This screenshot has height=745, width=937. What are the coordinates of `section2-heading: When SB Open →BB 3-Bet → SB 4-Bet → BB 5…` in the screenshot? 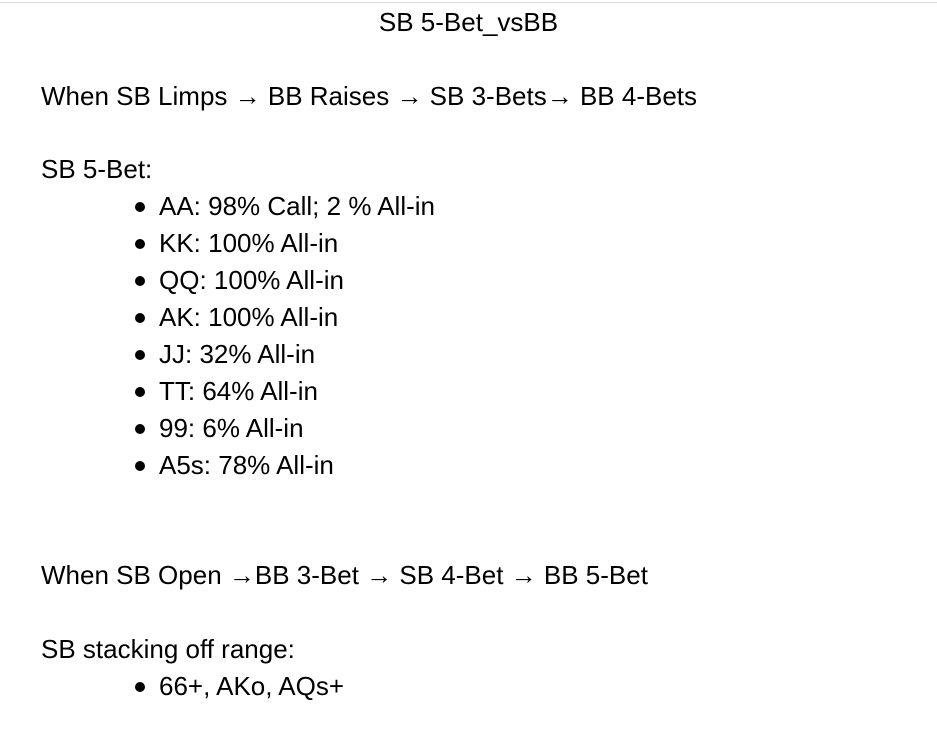 It's located at (344, 575).